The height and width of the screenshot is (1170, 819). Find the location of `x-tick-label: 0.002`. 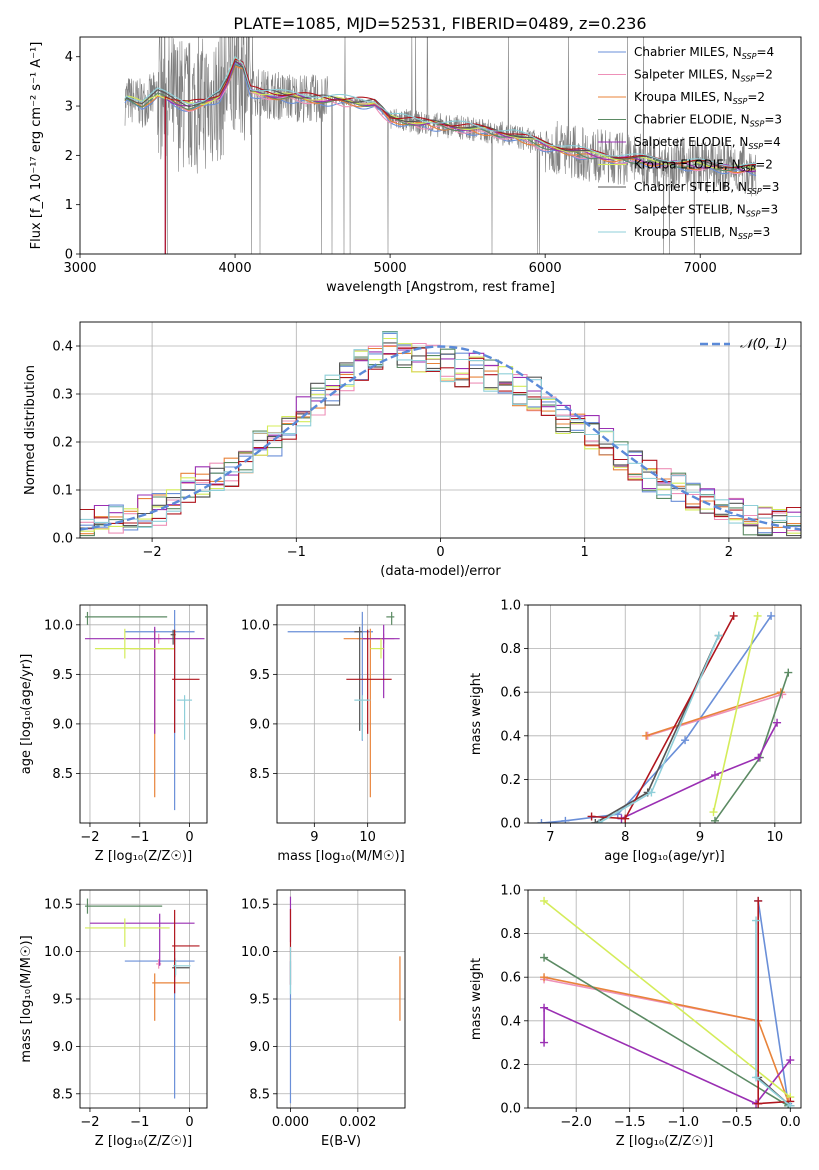

x-tick-label: 0.002 is located at coordinates (357, 1122).